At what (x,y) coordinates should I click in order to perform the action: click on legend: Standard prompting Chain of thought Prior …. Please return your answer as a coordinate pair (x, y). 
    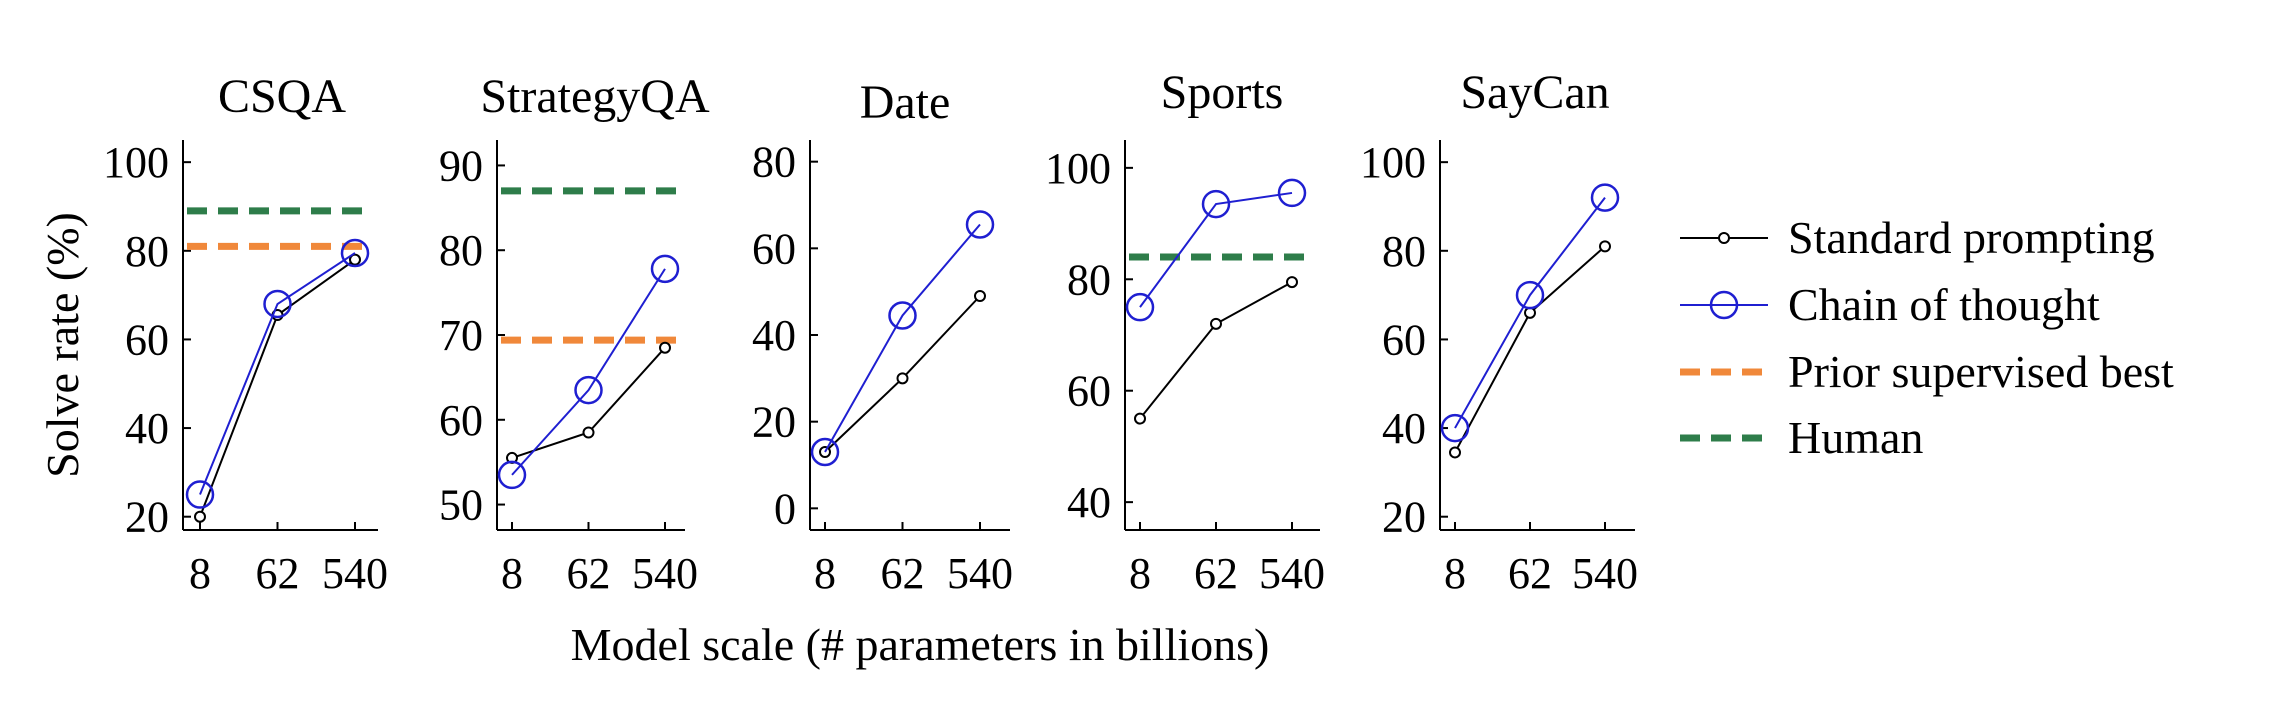
    Looking at the image, I should click on (1927, 337).